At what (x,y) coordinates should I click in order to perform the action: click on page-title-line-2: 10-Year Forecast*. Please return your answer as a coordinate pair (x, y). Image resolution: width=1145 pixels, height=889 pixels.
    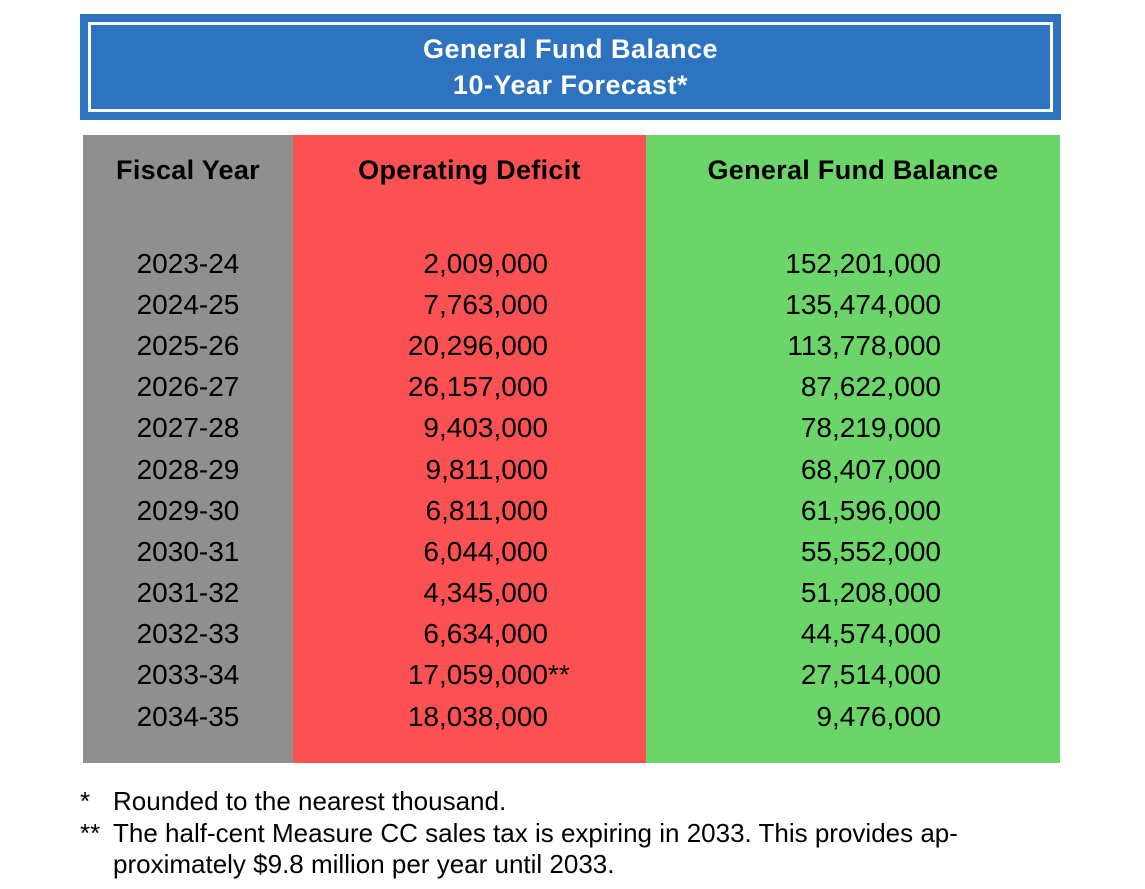
    Looking at the image, I should click on (570, 85).